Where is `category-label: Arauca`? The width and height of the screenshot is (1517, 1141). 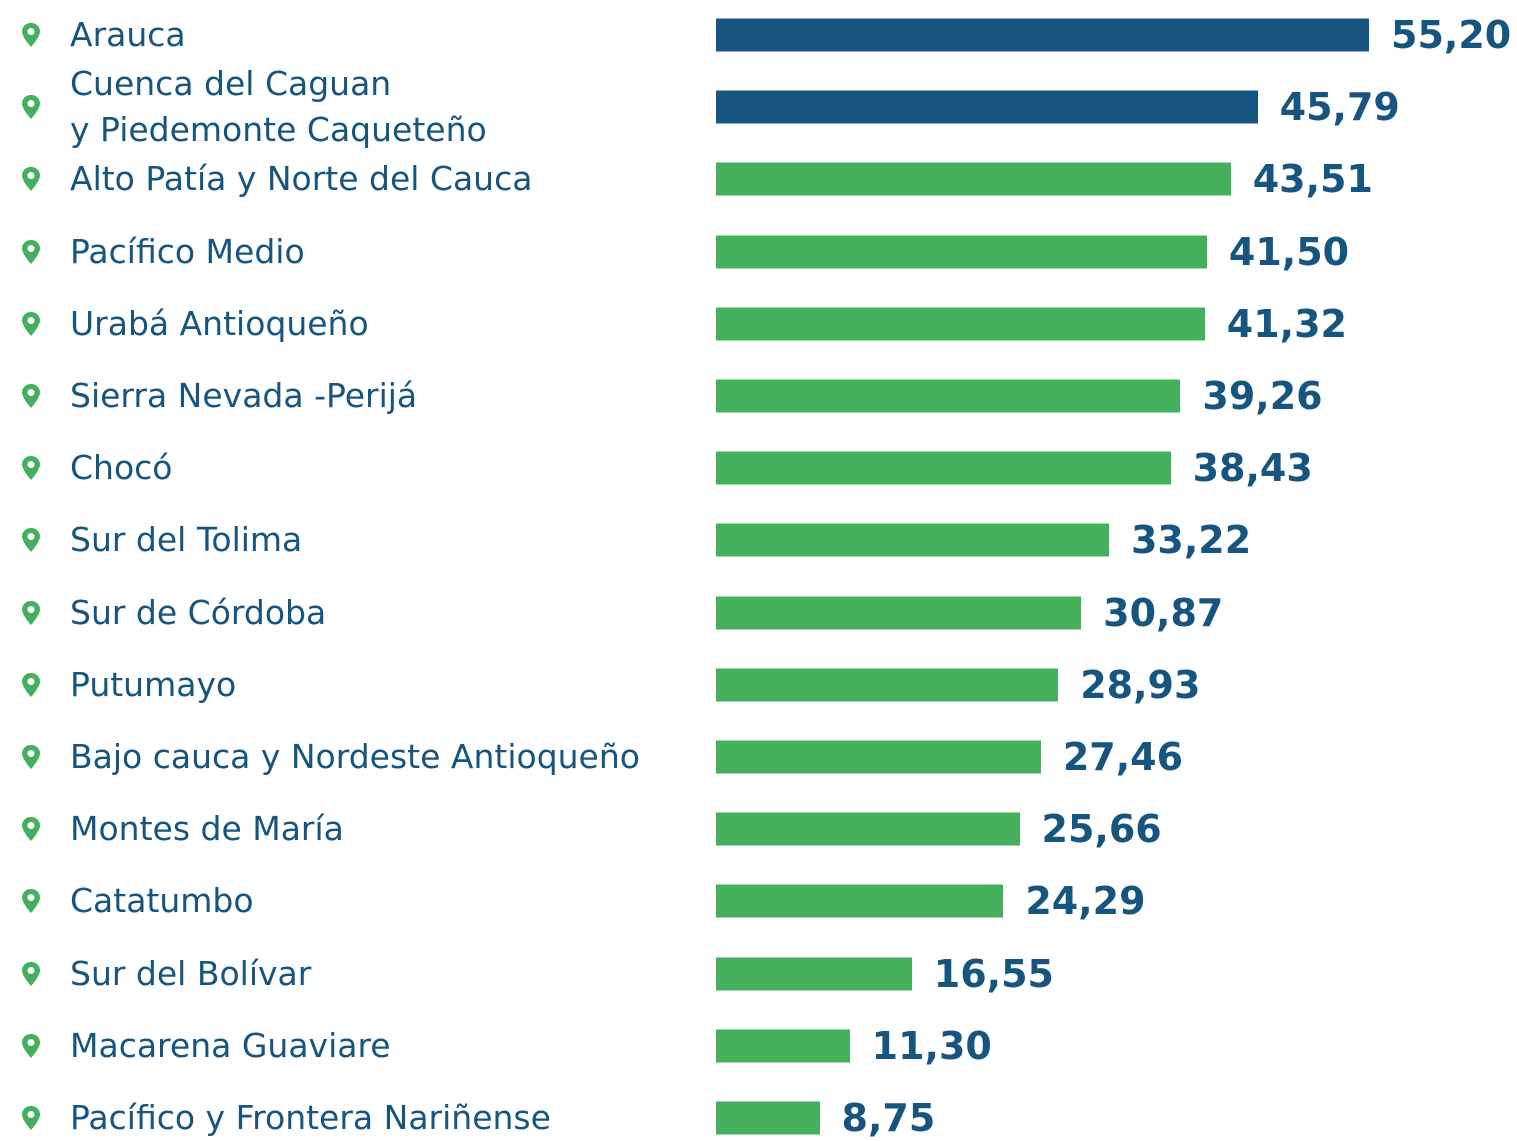 category-label: Arauca is located at coordinates (128, 34).